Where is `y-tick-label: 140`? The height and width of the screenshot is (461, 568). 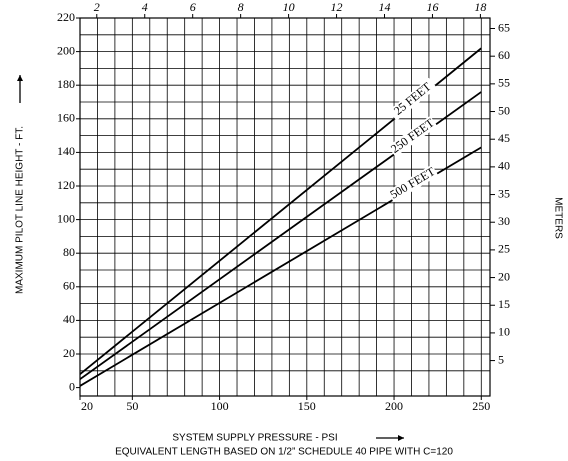
y-tick-label: 140 is located at coordinates (66, 151).